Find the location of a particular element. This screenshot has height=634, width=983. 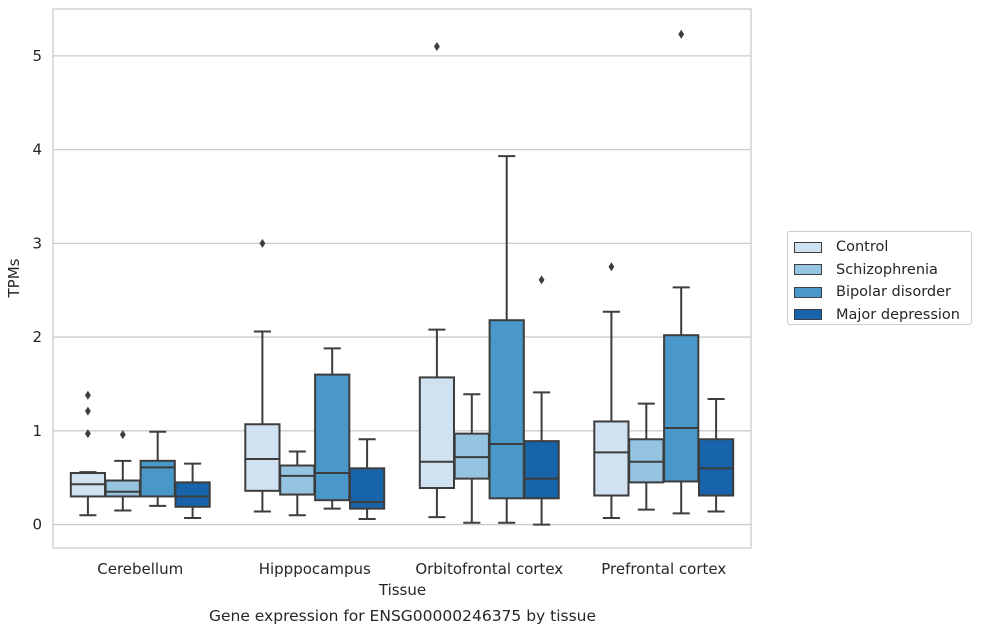

y-tick-label: 3 is located at coordinates (37, 243).